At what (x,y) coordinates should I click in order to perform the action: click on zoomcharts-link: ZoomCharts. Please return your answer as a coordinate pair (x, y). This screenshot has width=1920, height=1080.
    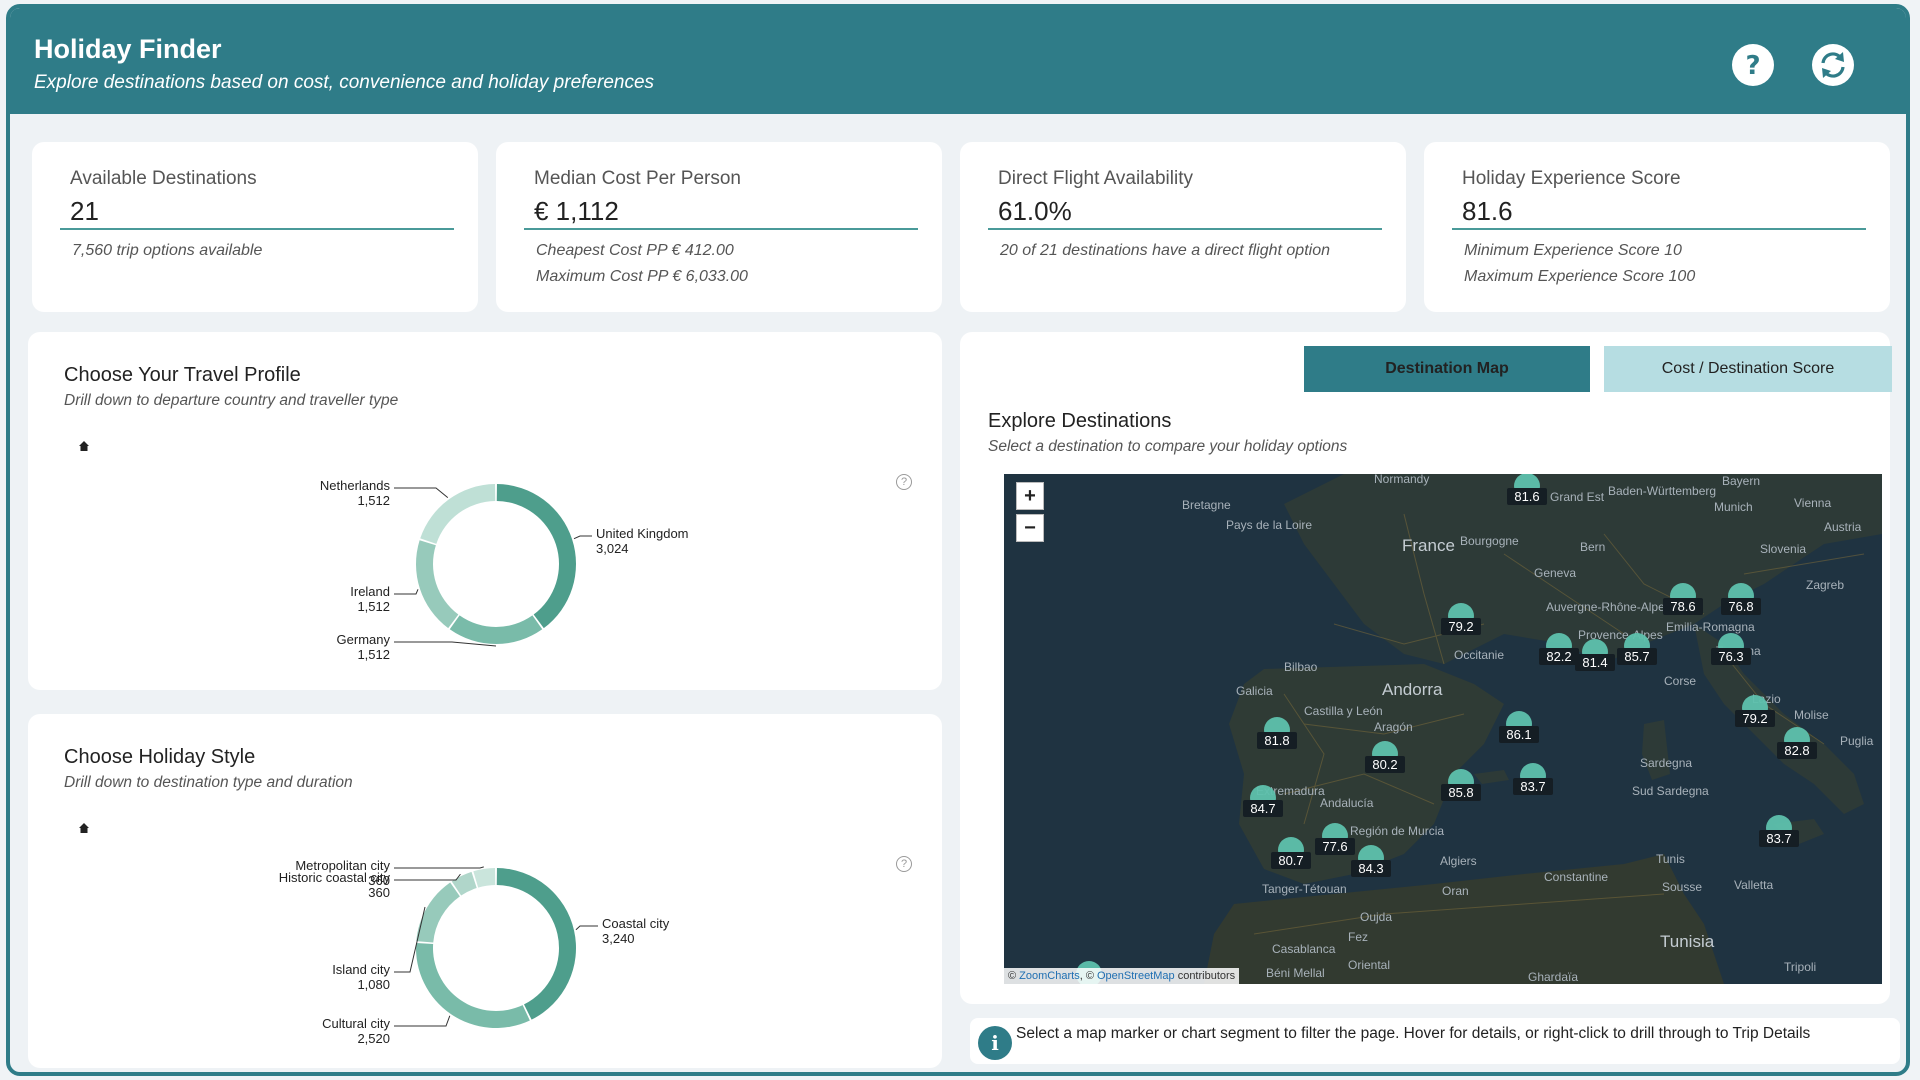
    Looking at the image, I should click on (1049, 976).